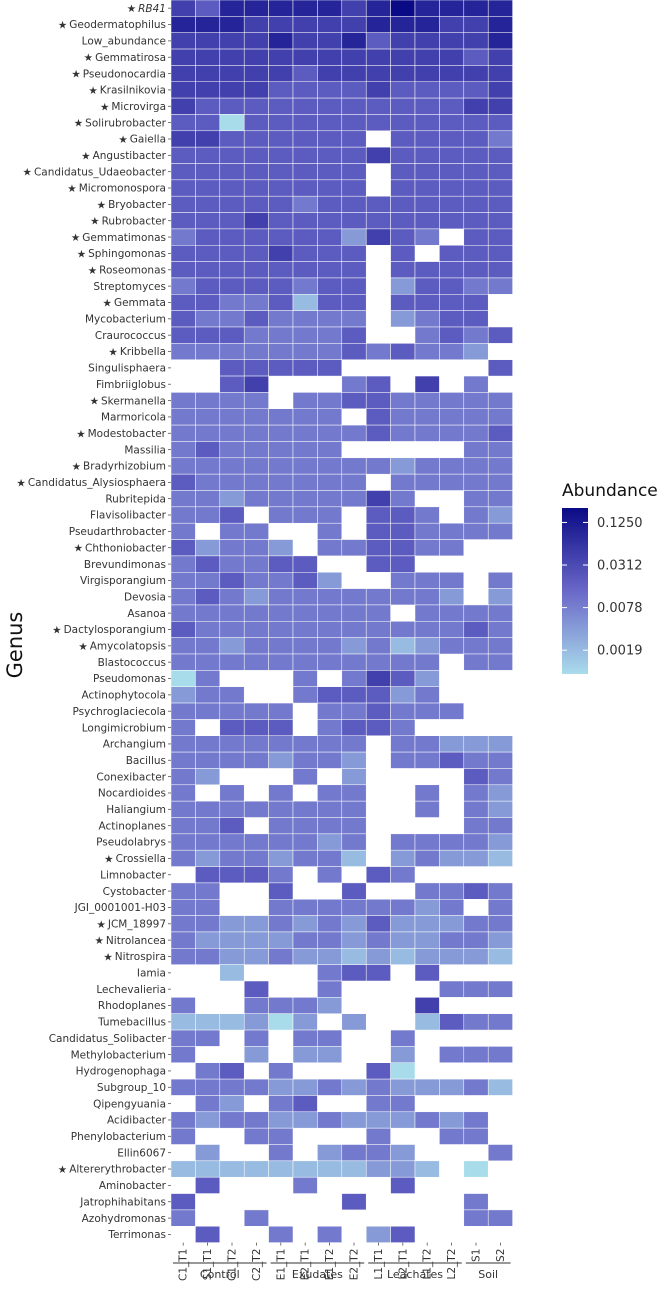 The image size is (663, 1305). Describe the element at coordinates (317, 1274) in the screenshot. I see `group-label: Exudates` at that location.